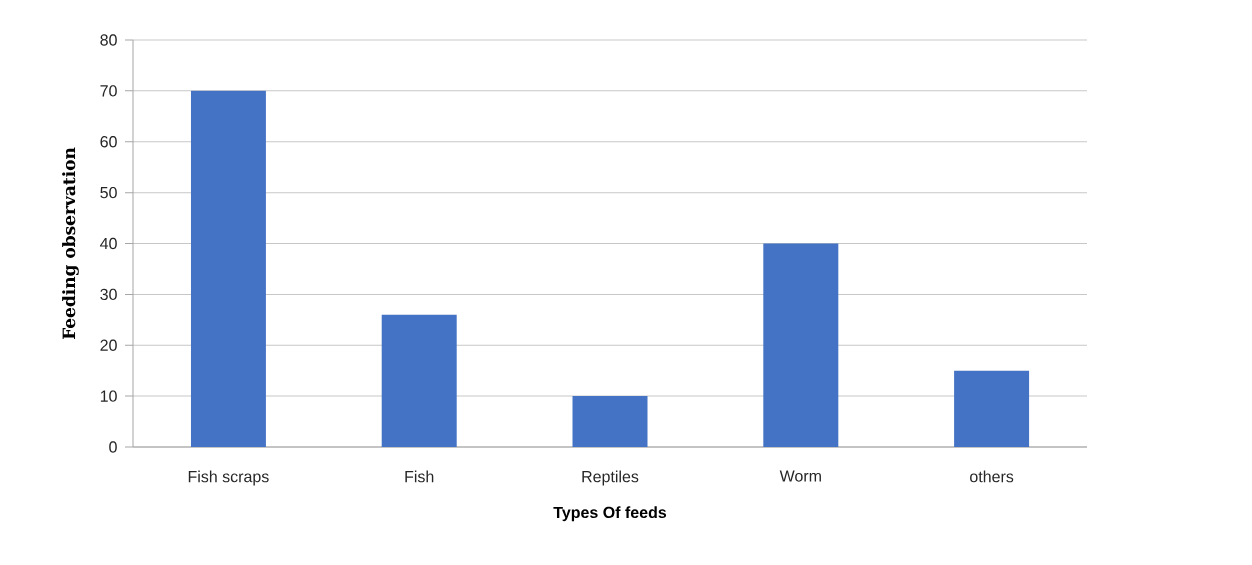 This screenshot has width=1252, height=565. I want to click on y-tick-label: 80, so click(108, 40).